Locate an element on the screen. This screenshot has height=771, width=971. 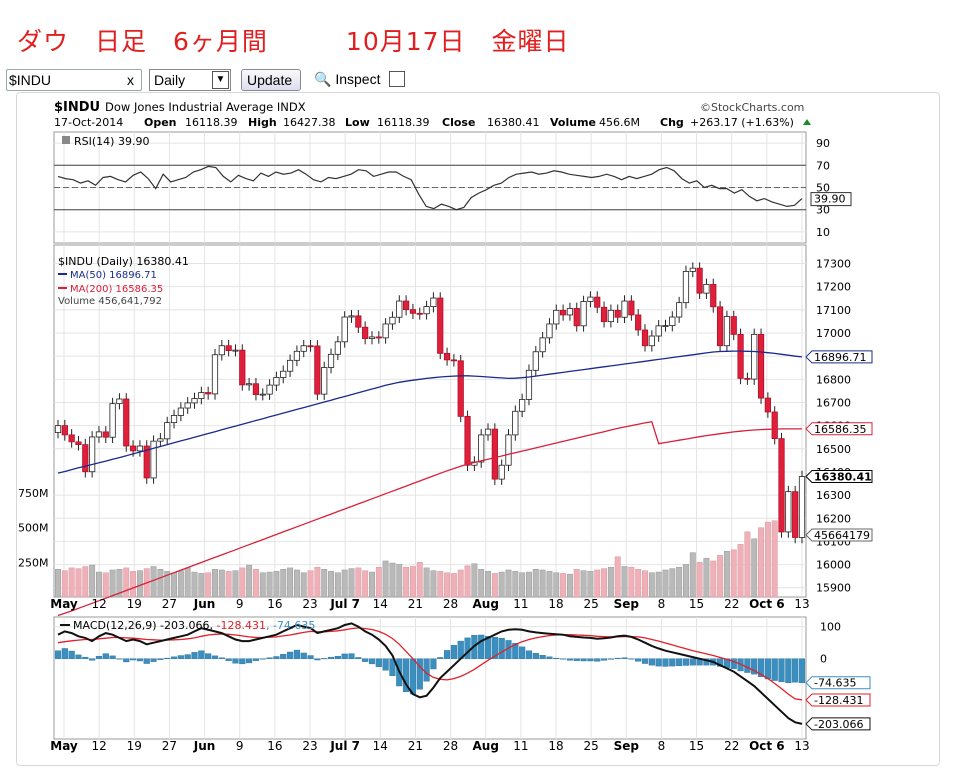
period-select: Daily ▼ is located at coordinates (190, 80).